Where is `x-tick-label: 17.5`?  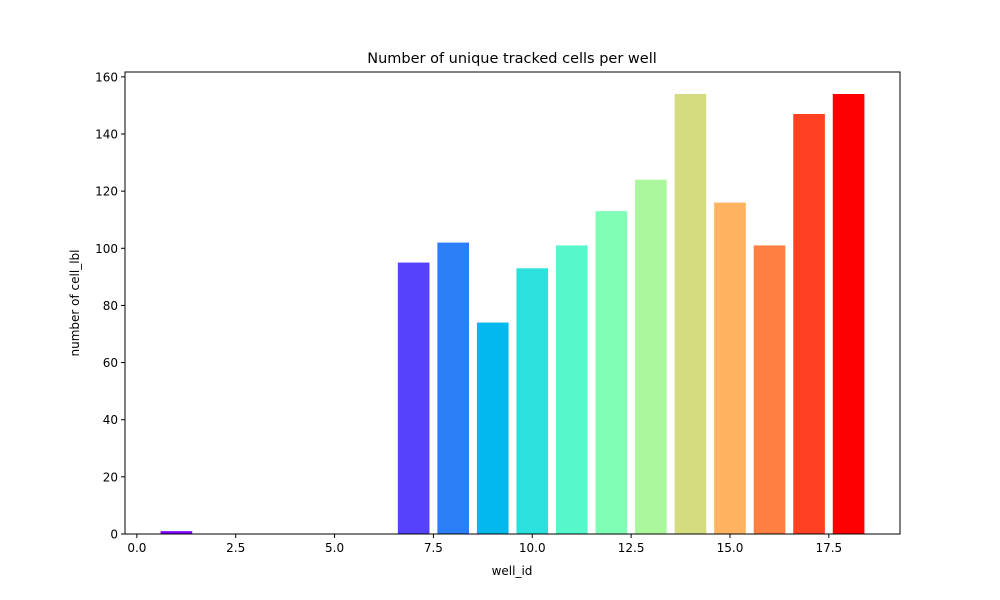 x-tick-label: 17.5 is located at coordinates (828, 548).